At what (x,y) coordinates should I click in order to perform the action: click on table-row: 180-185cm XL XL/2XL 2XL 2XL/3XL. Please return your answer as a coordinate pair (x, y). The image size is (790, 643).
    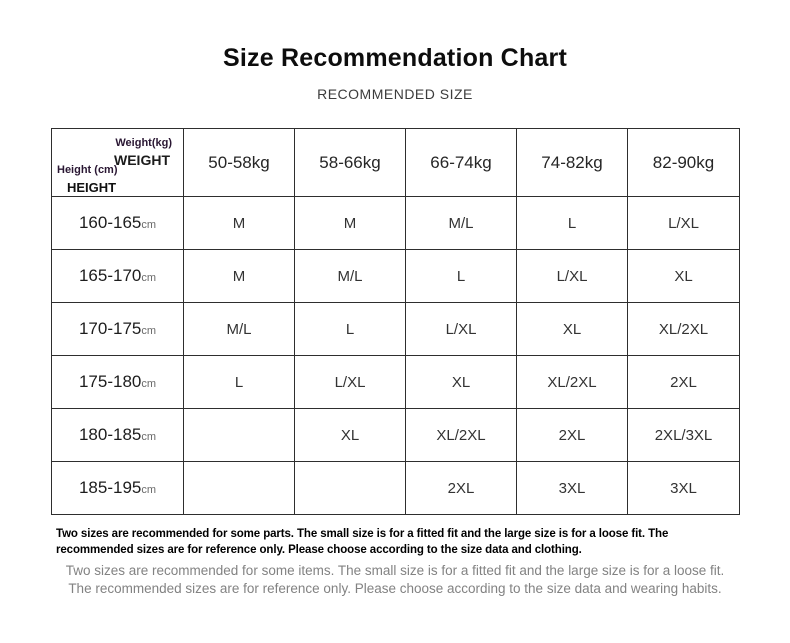
    Looking at the image, I should click on (395, 435).